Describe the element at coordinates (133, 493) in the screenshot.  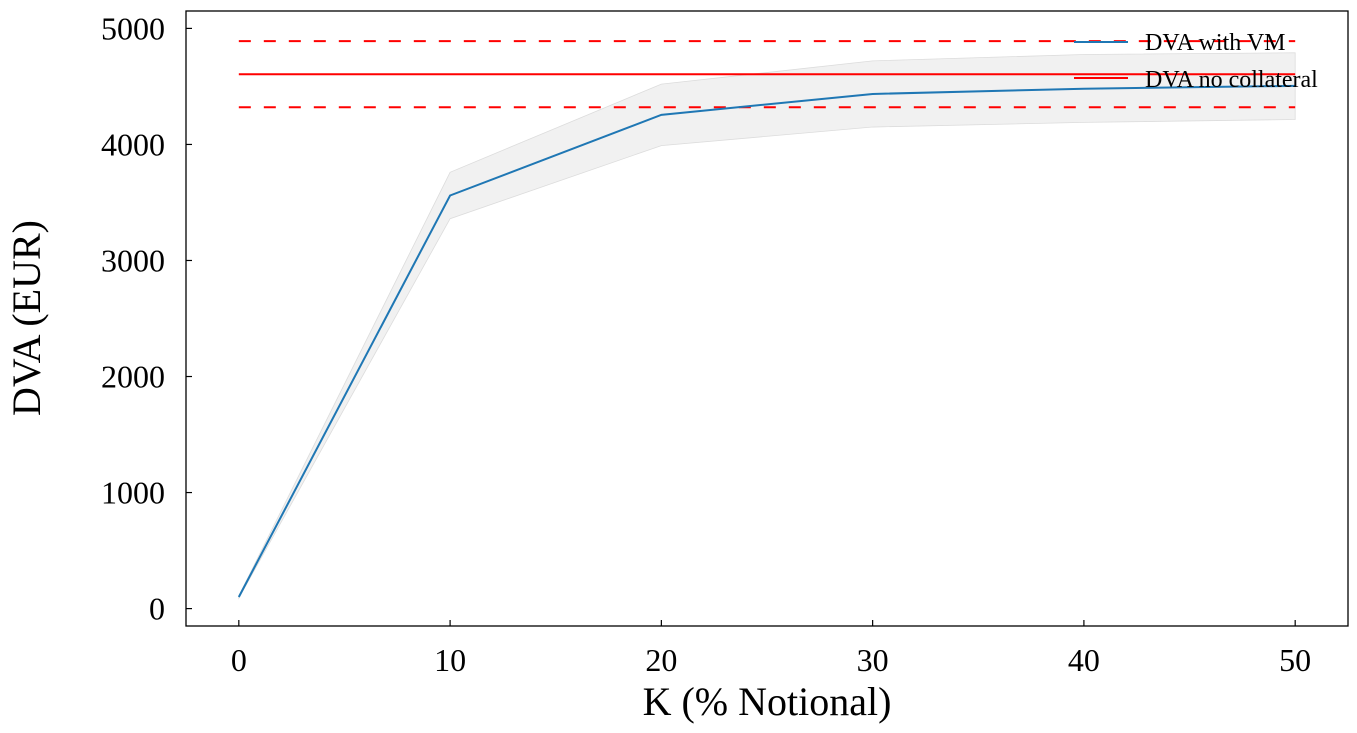
I see `y-tick-label: 1000` at that location.